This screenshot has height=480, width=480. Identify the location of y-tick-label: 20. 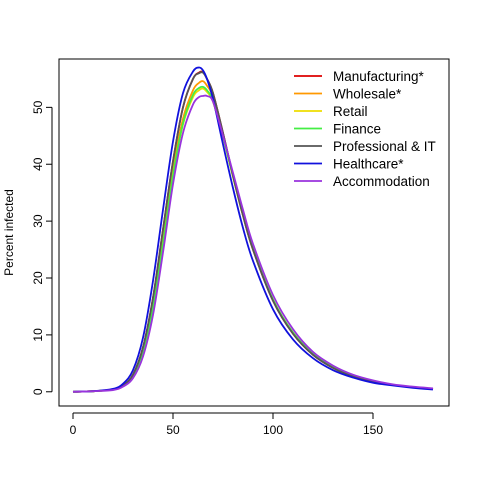
(38, 278).